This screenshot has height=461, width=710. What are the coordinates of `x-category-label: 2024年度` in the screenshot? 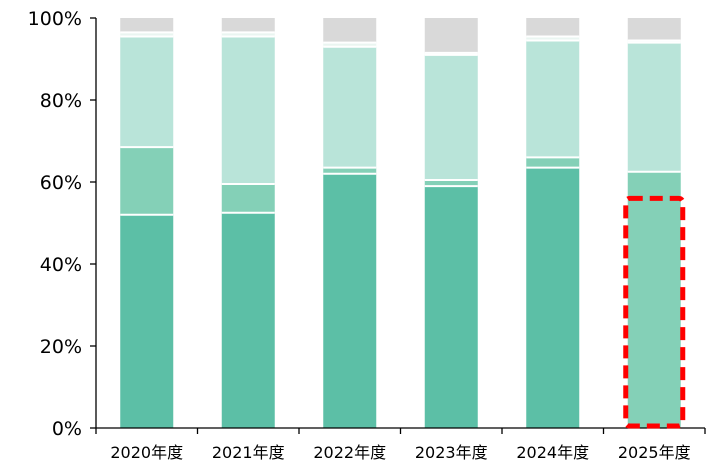 It's located at (552, 452).